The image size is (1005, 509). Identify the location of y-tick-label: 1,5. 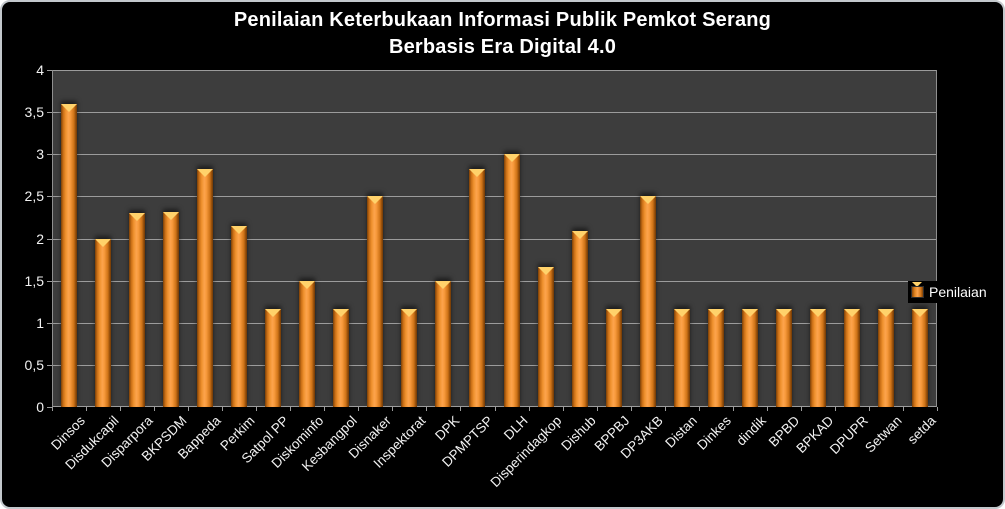
(34, 280).